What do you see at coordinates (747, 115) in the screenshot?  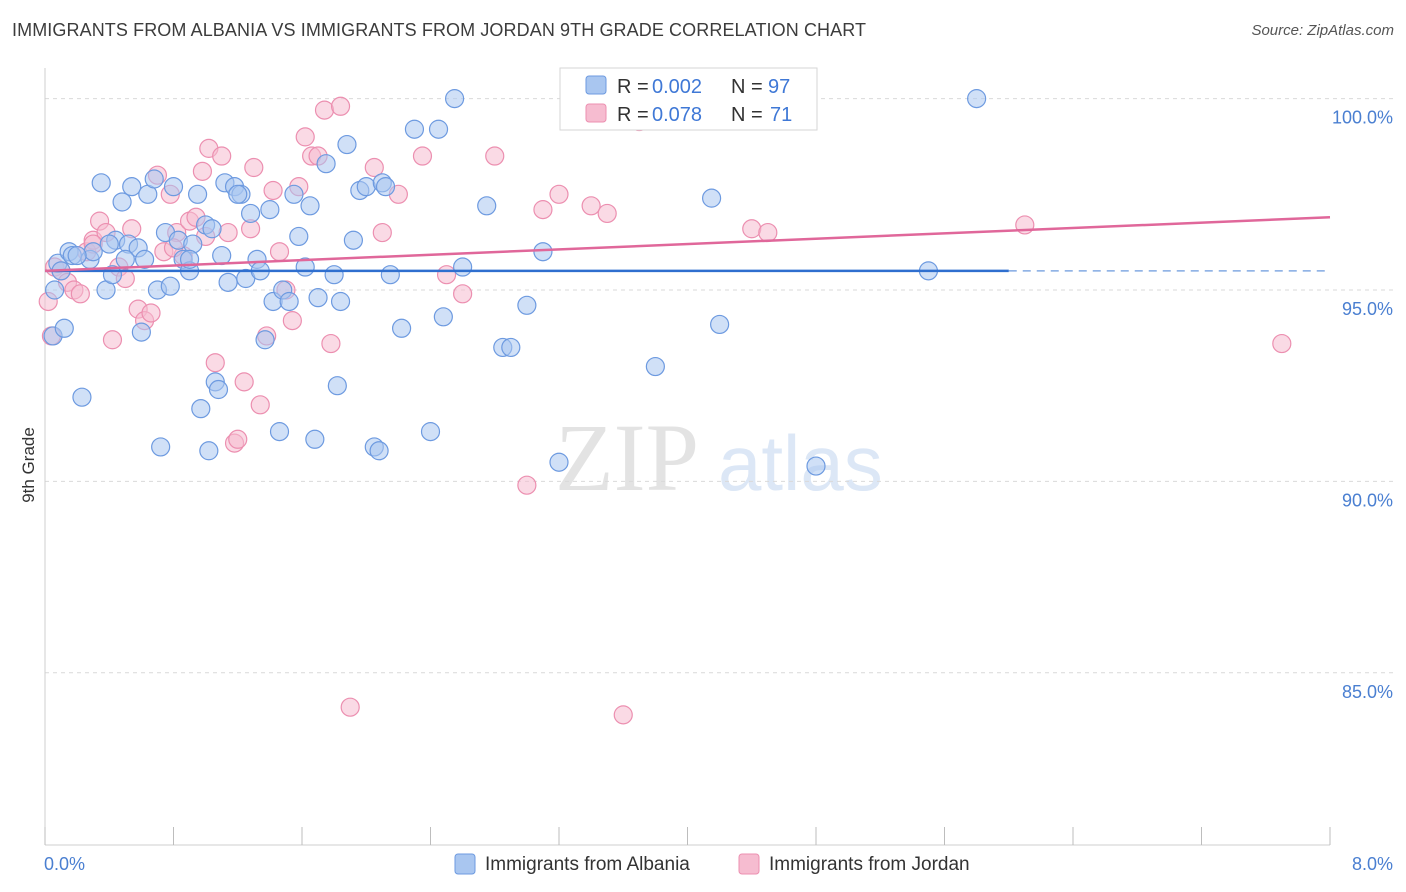 I see `legend-jordan-n-label: N =` at bounding box center [747, 115].